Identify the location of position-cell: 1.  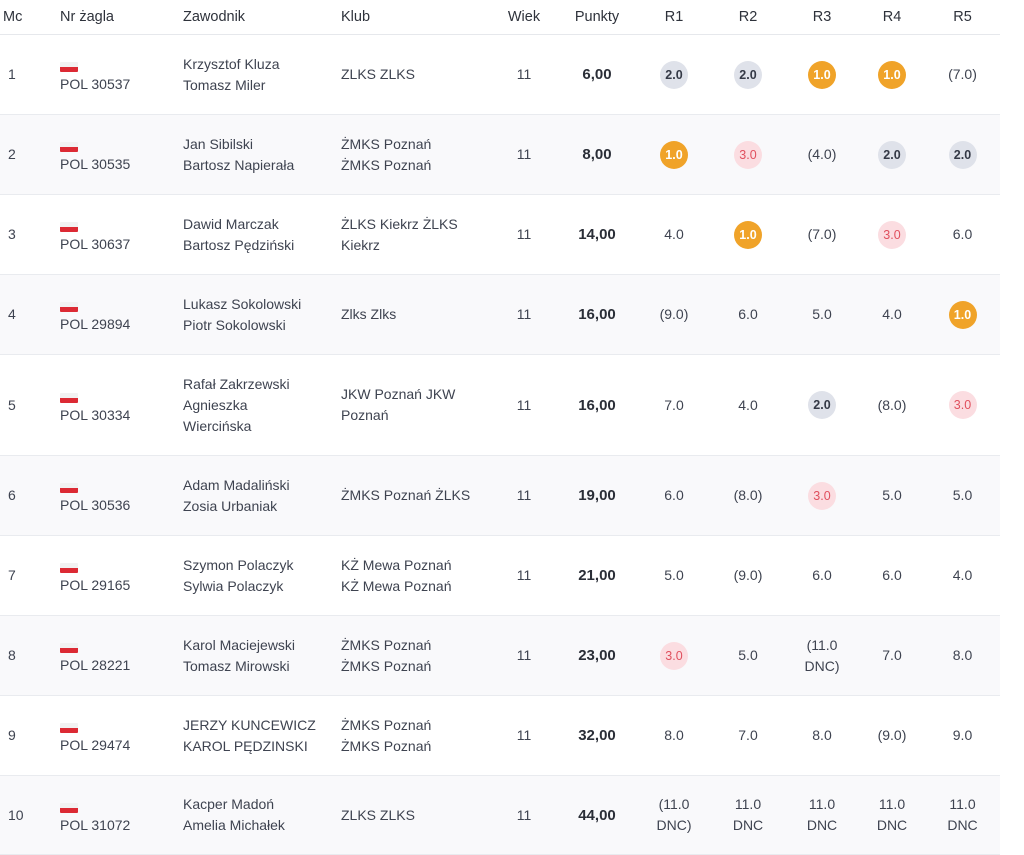
(30, 74).